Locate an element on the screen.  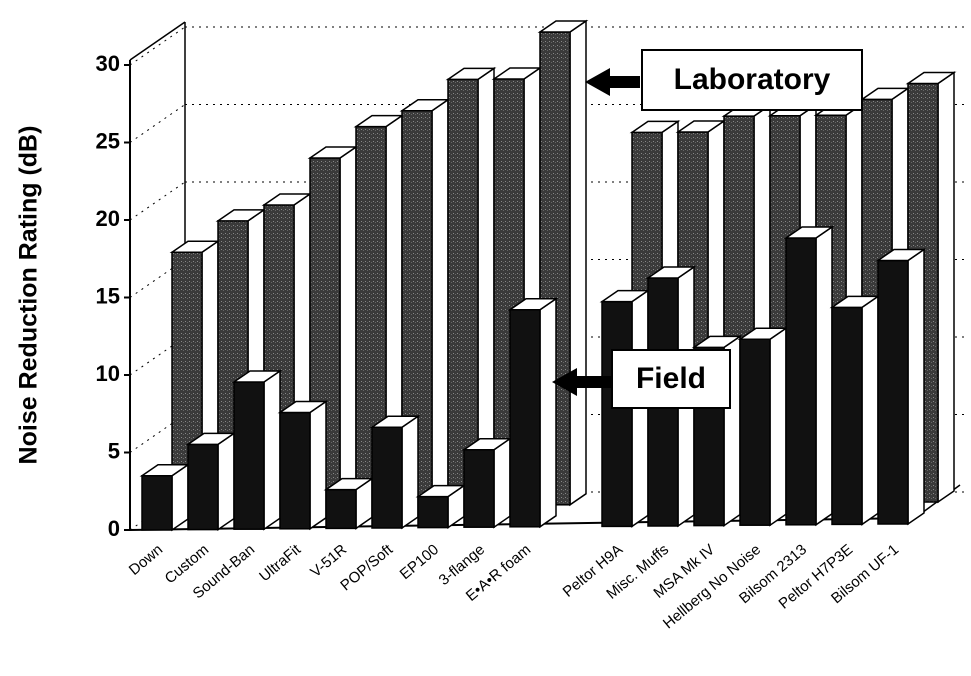
y-tick-label: 20 is located at coordinates (108, 218).